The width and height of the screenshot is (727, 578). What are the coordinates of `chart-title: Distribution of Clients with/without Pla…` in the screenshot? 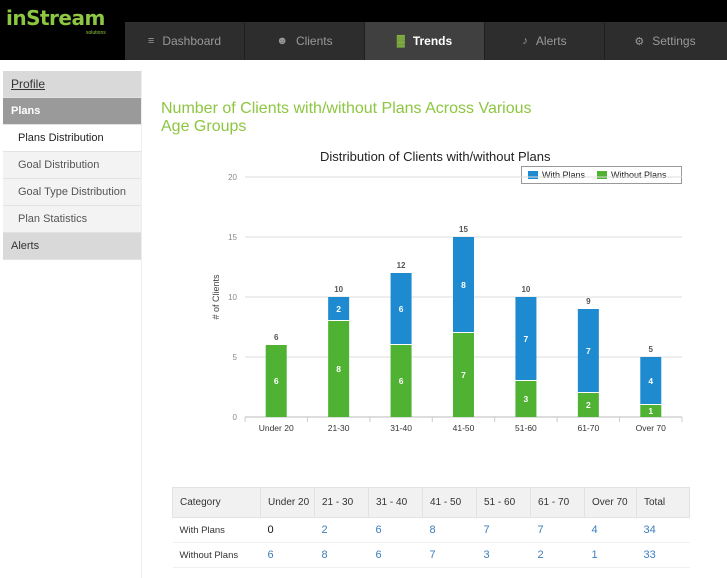 It's located at (435, 156).